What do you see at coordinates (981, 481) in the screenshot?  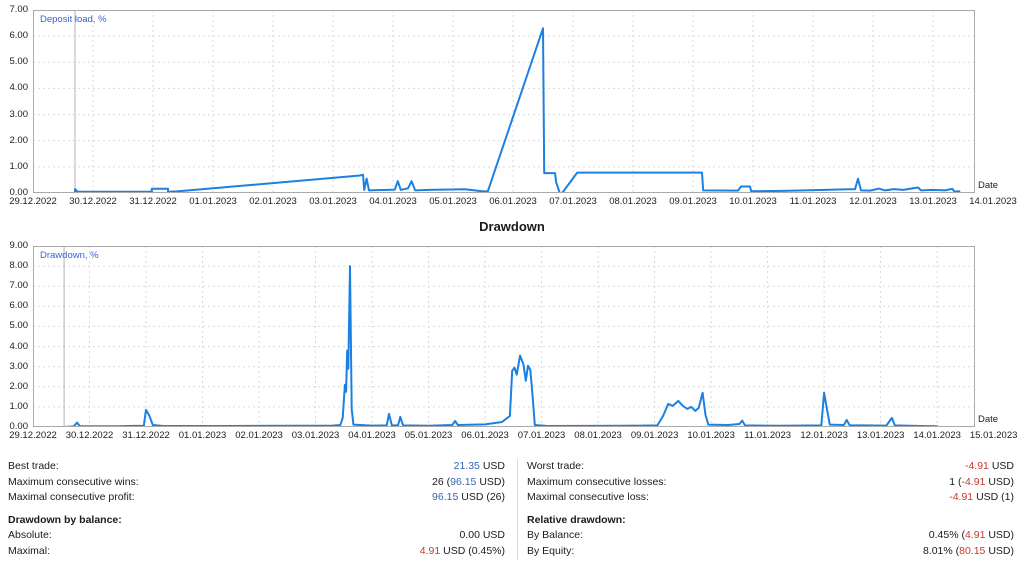 I see `stat-value: 1 (-4.91 USD)` at bounding box center [981, 481].